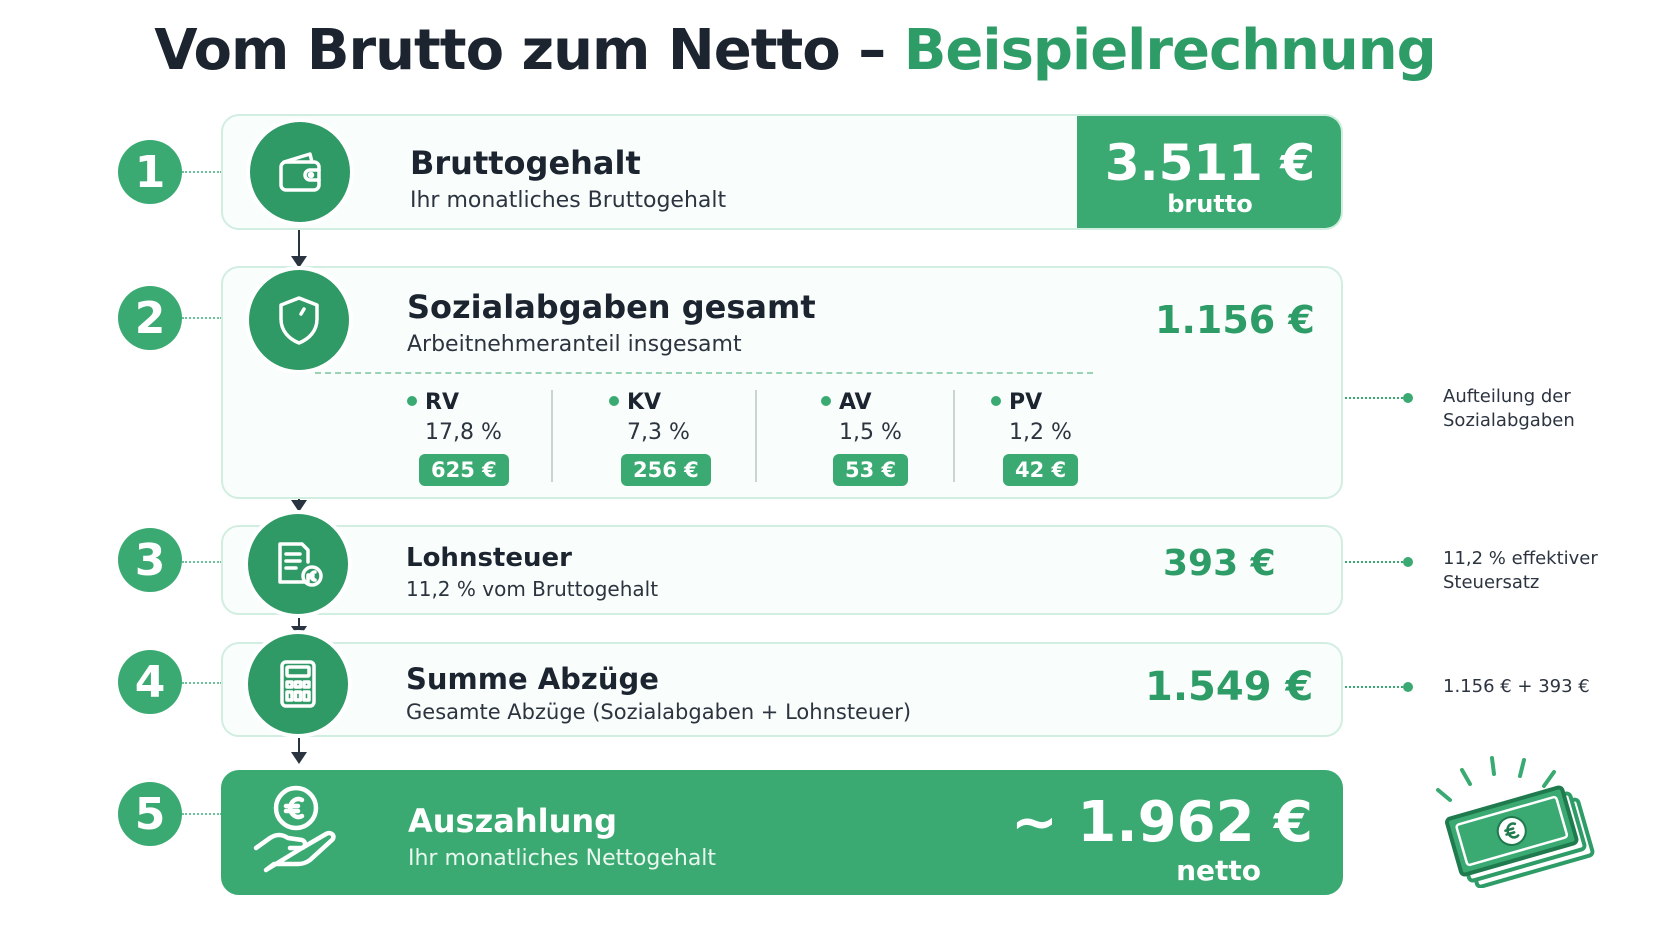 Image resolution: width=1672 pixels, height=941 pixels. What do you see at coordinates (1229, 687) in the screenshot?
I see `summe-abzuege-amount: 1.549 €` at bounding box center [1229, 687].